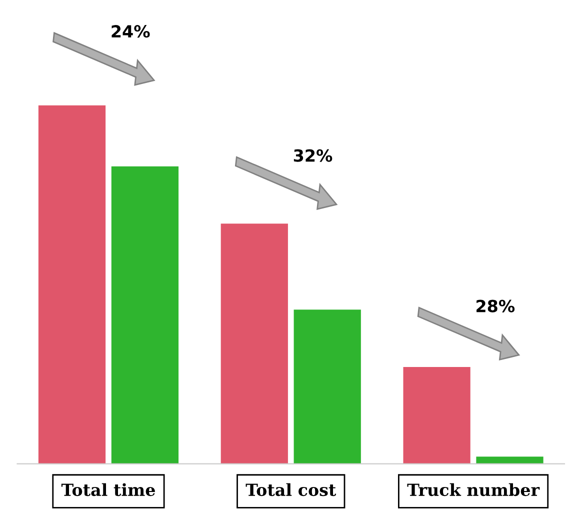 This screenshot has height=527, width=576. Describe the element at coordinates (313, 155) in the screenshot. I see `annotation: 32%` at that location.